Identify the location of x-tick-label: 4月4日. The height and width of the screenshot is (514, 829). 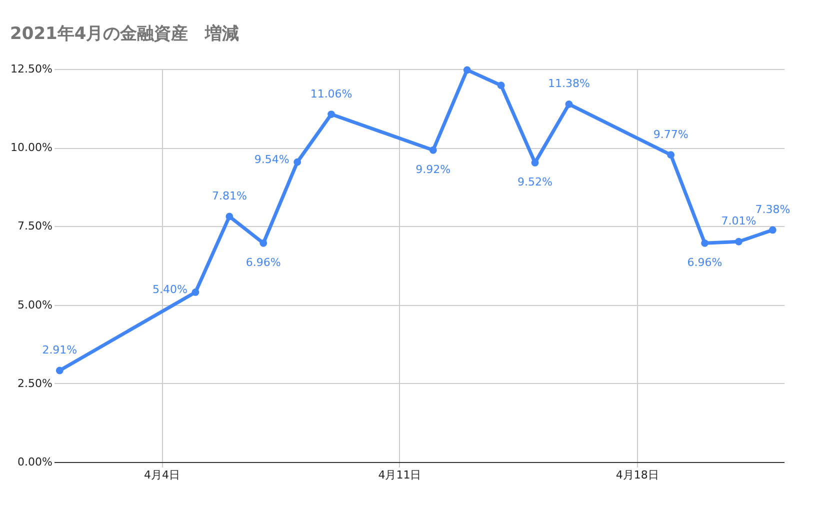
(162, 475).